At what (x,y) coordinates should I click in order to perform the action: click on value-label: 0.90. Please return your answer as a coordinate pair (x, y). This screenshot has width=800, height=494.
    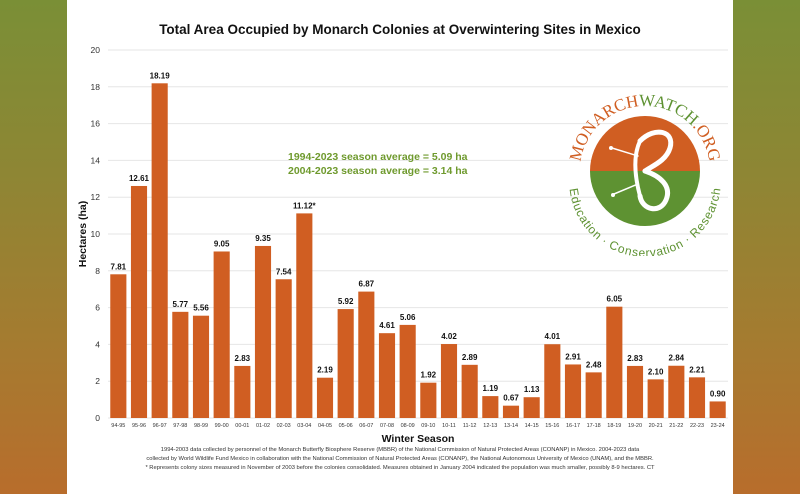
    Looking at the image, I should click on (718, 393).